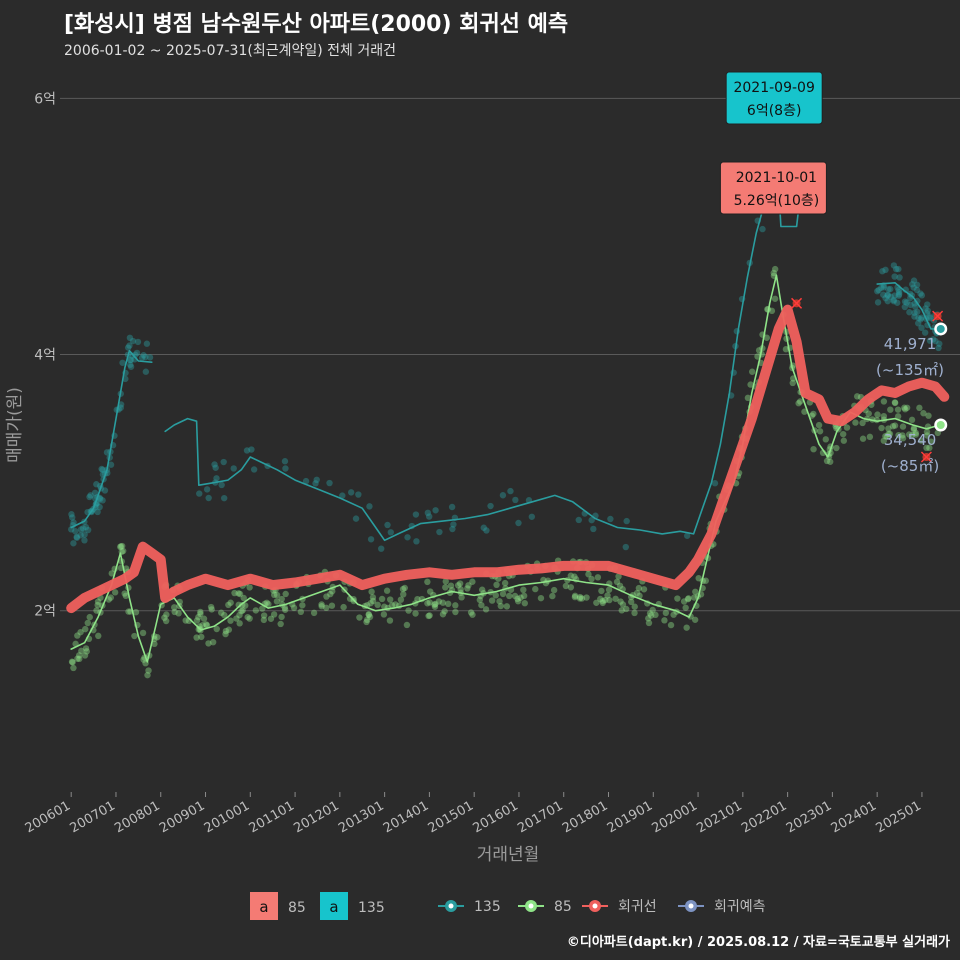 The image size is (960, 960). What do you see at coordinates (45, 99) in the screenshot?
I see `y-tick-label: 6억` at bounding box center [45, 99].